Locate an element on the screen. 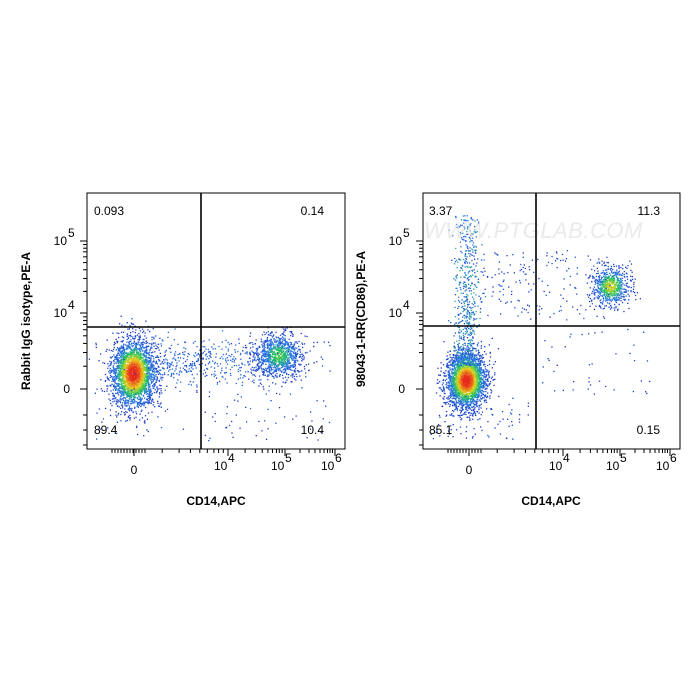 The height and width of the screenshot is (700, 700). left-quadrant-upper-right: 0.14 is located at coordinates (313, 211).